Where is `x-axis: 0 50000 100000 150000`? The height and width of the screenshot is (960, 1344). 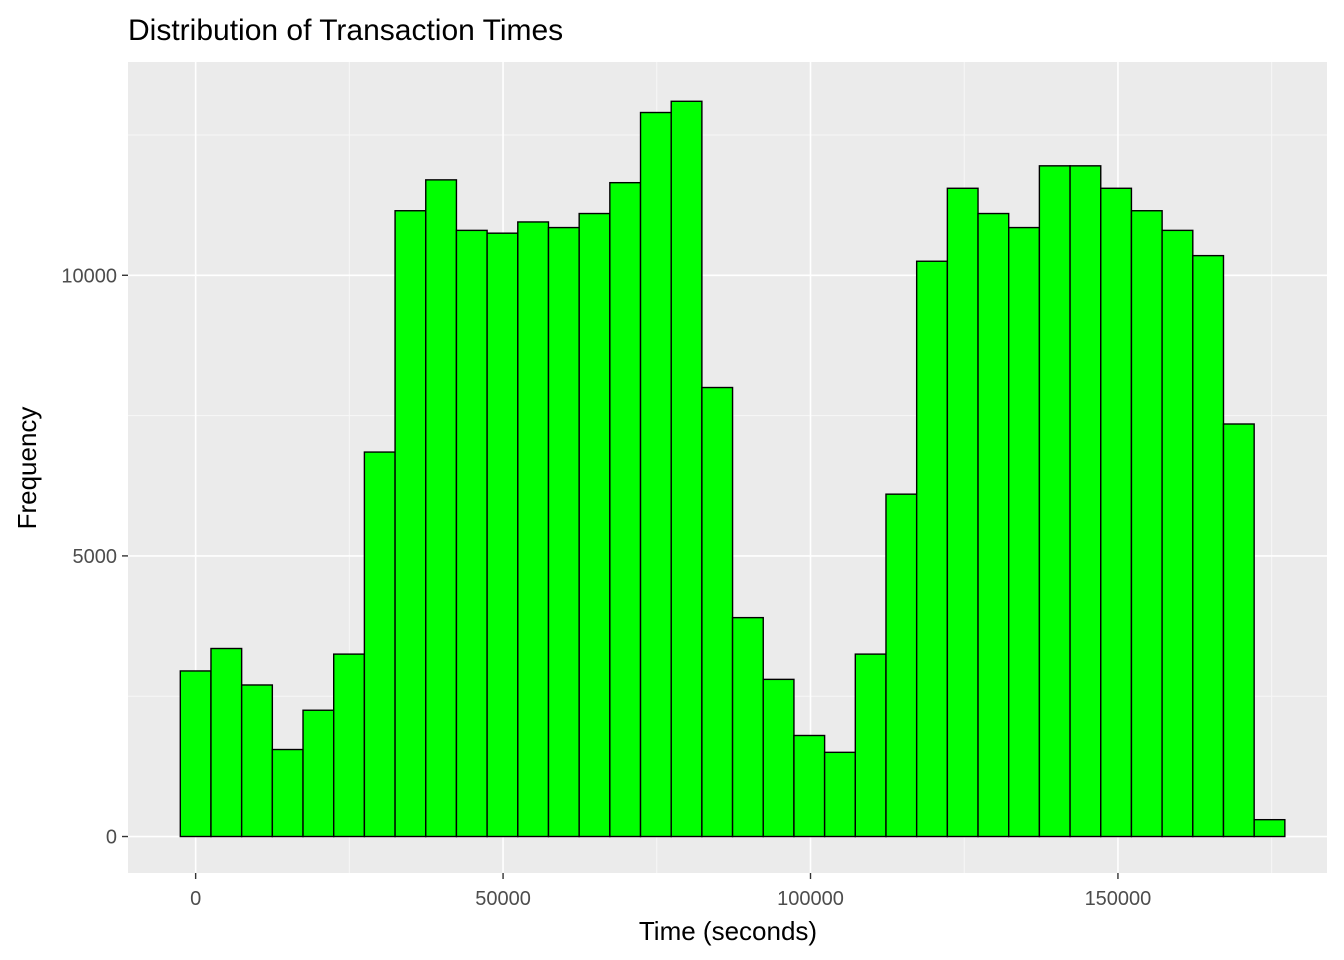 x-axis: 0 50000 100000 150000 is located at coordinates (670, 891).